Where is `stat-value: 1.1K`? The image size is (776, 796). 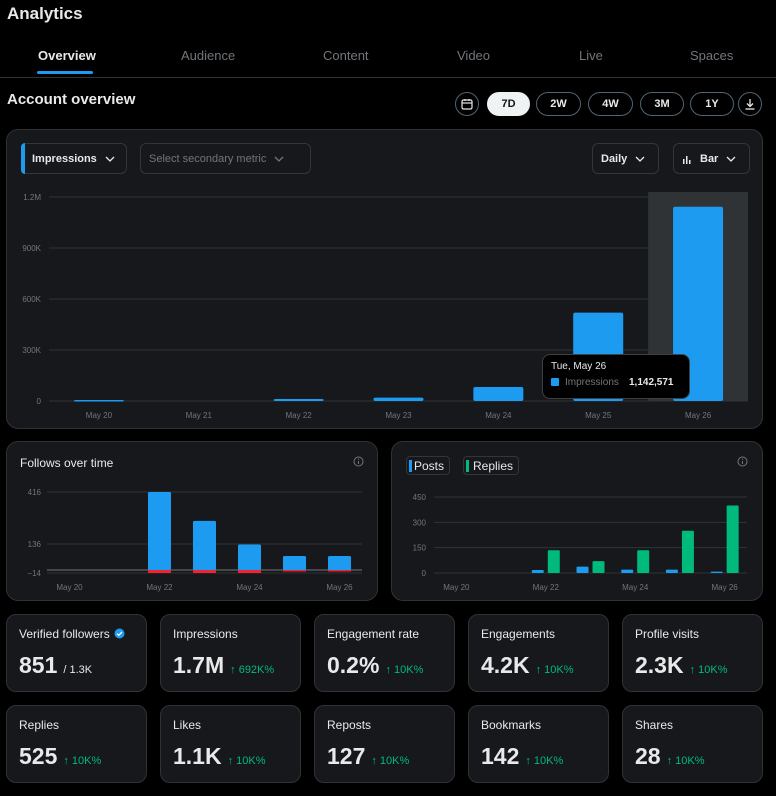 stat-value: 1.1K is located at coordinates (197, 756).